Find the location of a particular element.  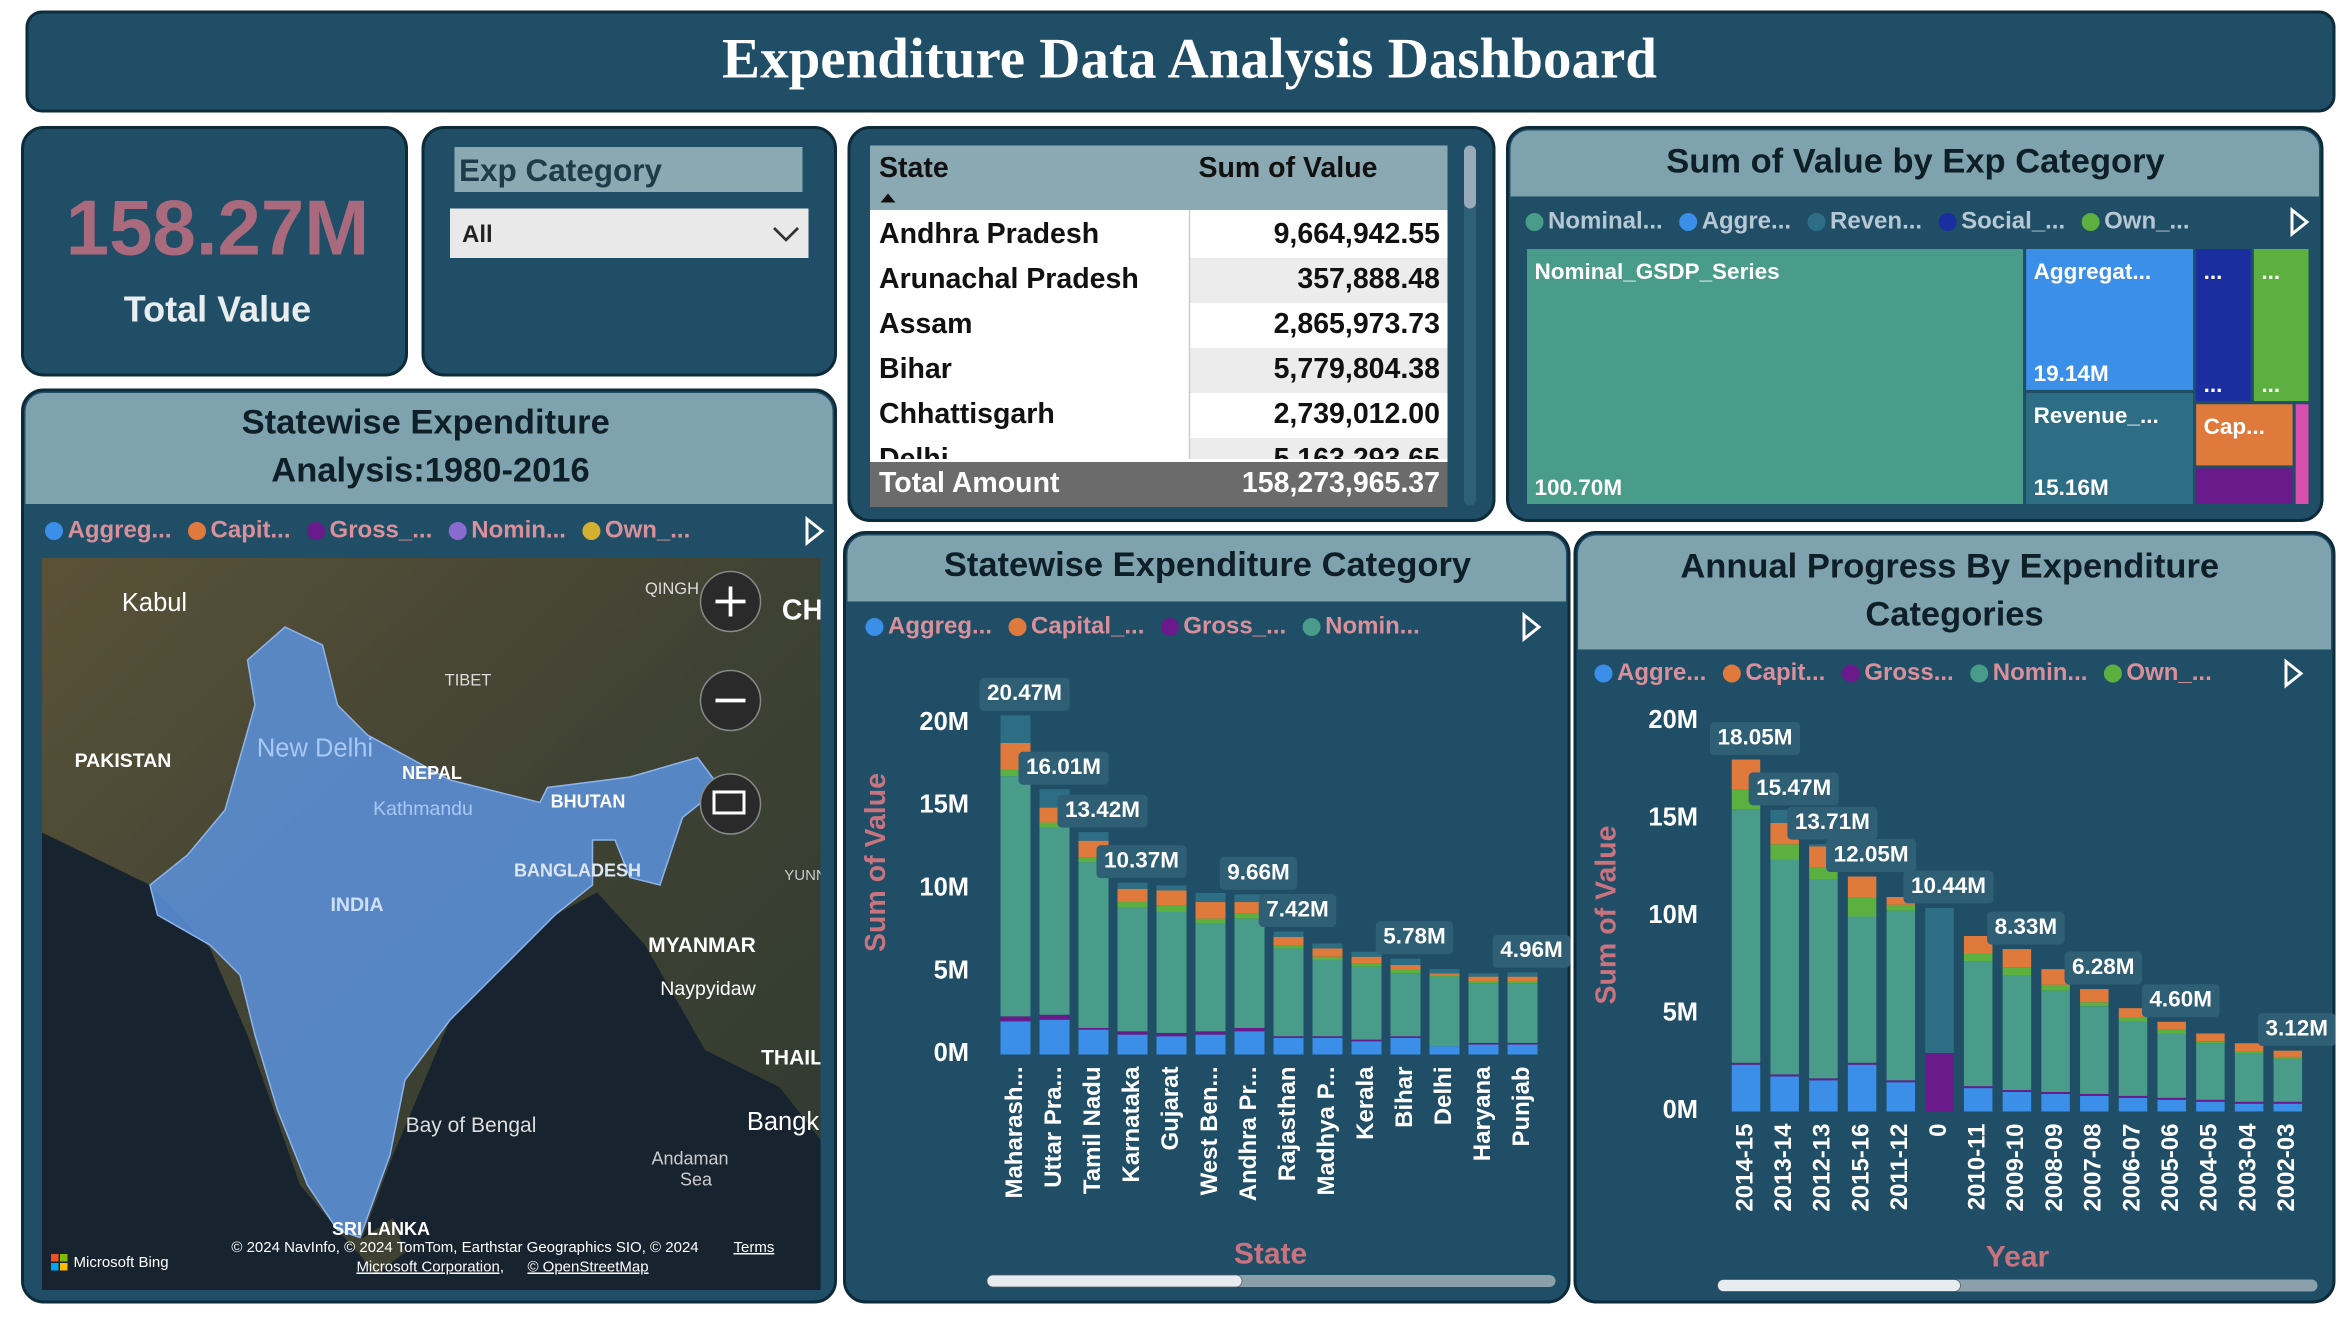

scrollbar is located at coordinates (1470, 325).